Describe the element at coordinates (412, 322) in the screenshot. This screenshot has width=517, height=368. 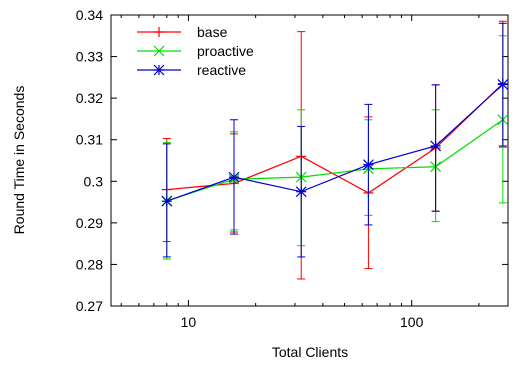
I see `x-tick-label: 100` at that location.